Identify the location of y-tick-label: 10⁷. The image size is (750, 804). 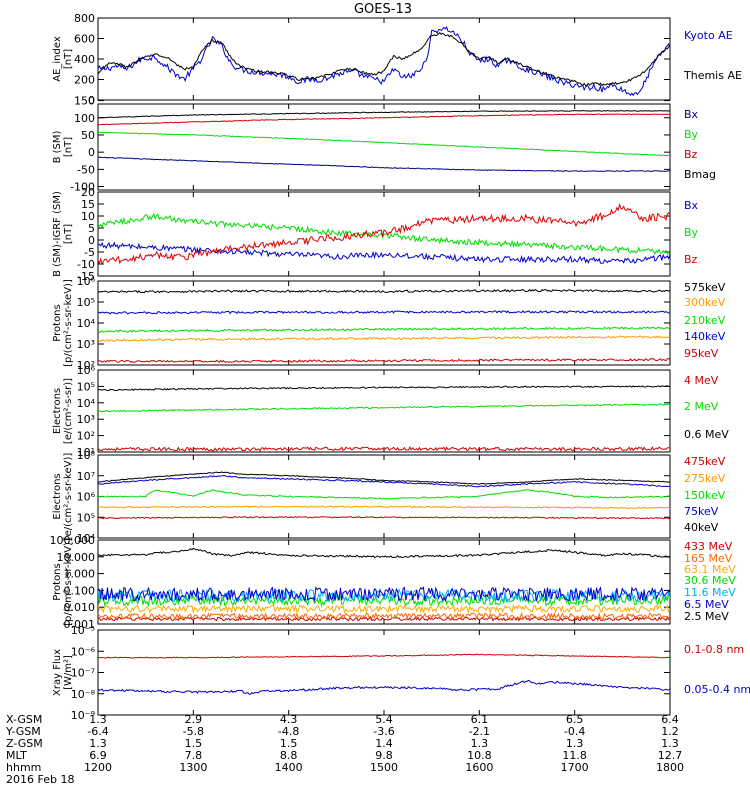
(86, 476).